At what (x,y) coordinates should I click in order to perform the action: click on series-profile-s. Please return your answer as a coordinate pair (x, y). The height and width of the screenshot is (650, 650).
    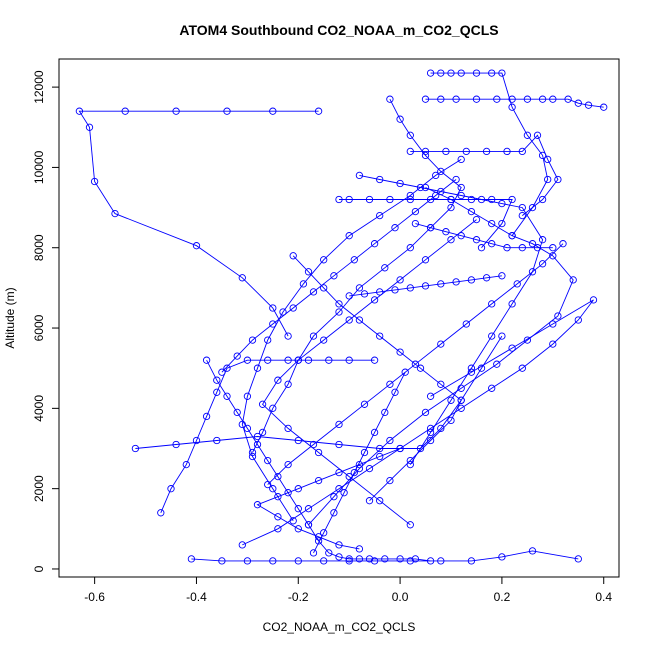
    Looking at the image, I should click on (328, 498).